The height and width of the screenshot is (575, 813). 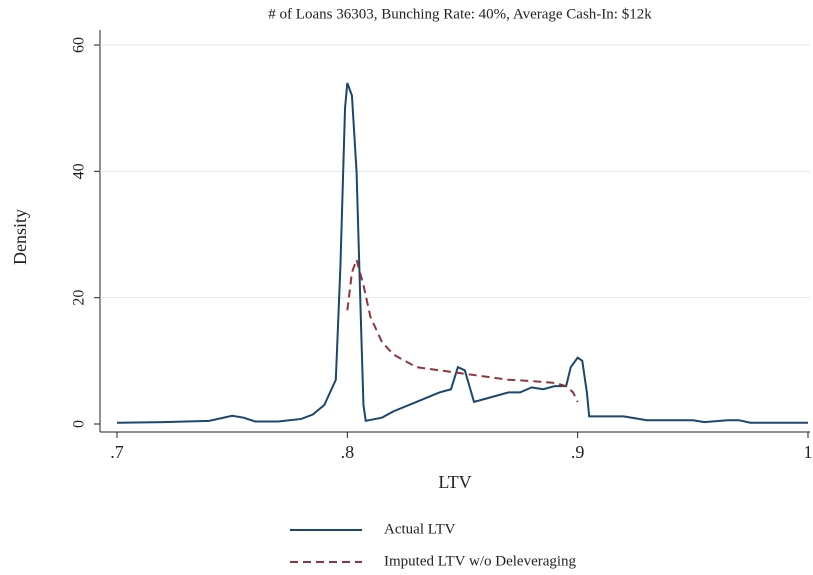 I want to click on y-tick-label: 40, so click(x=79, y=171).